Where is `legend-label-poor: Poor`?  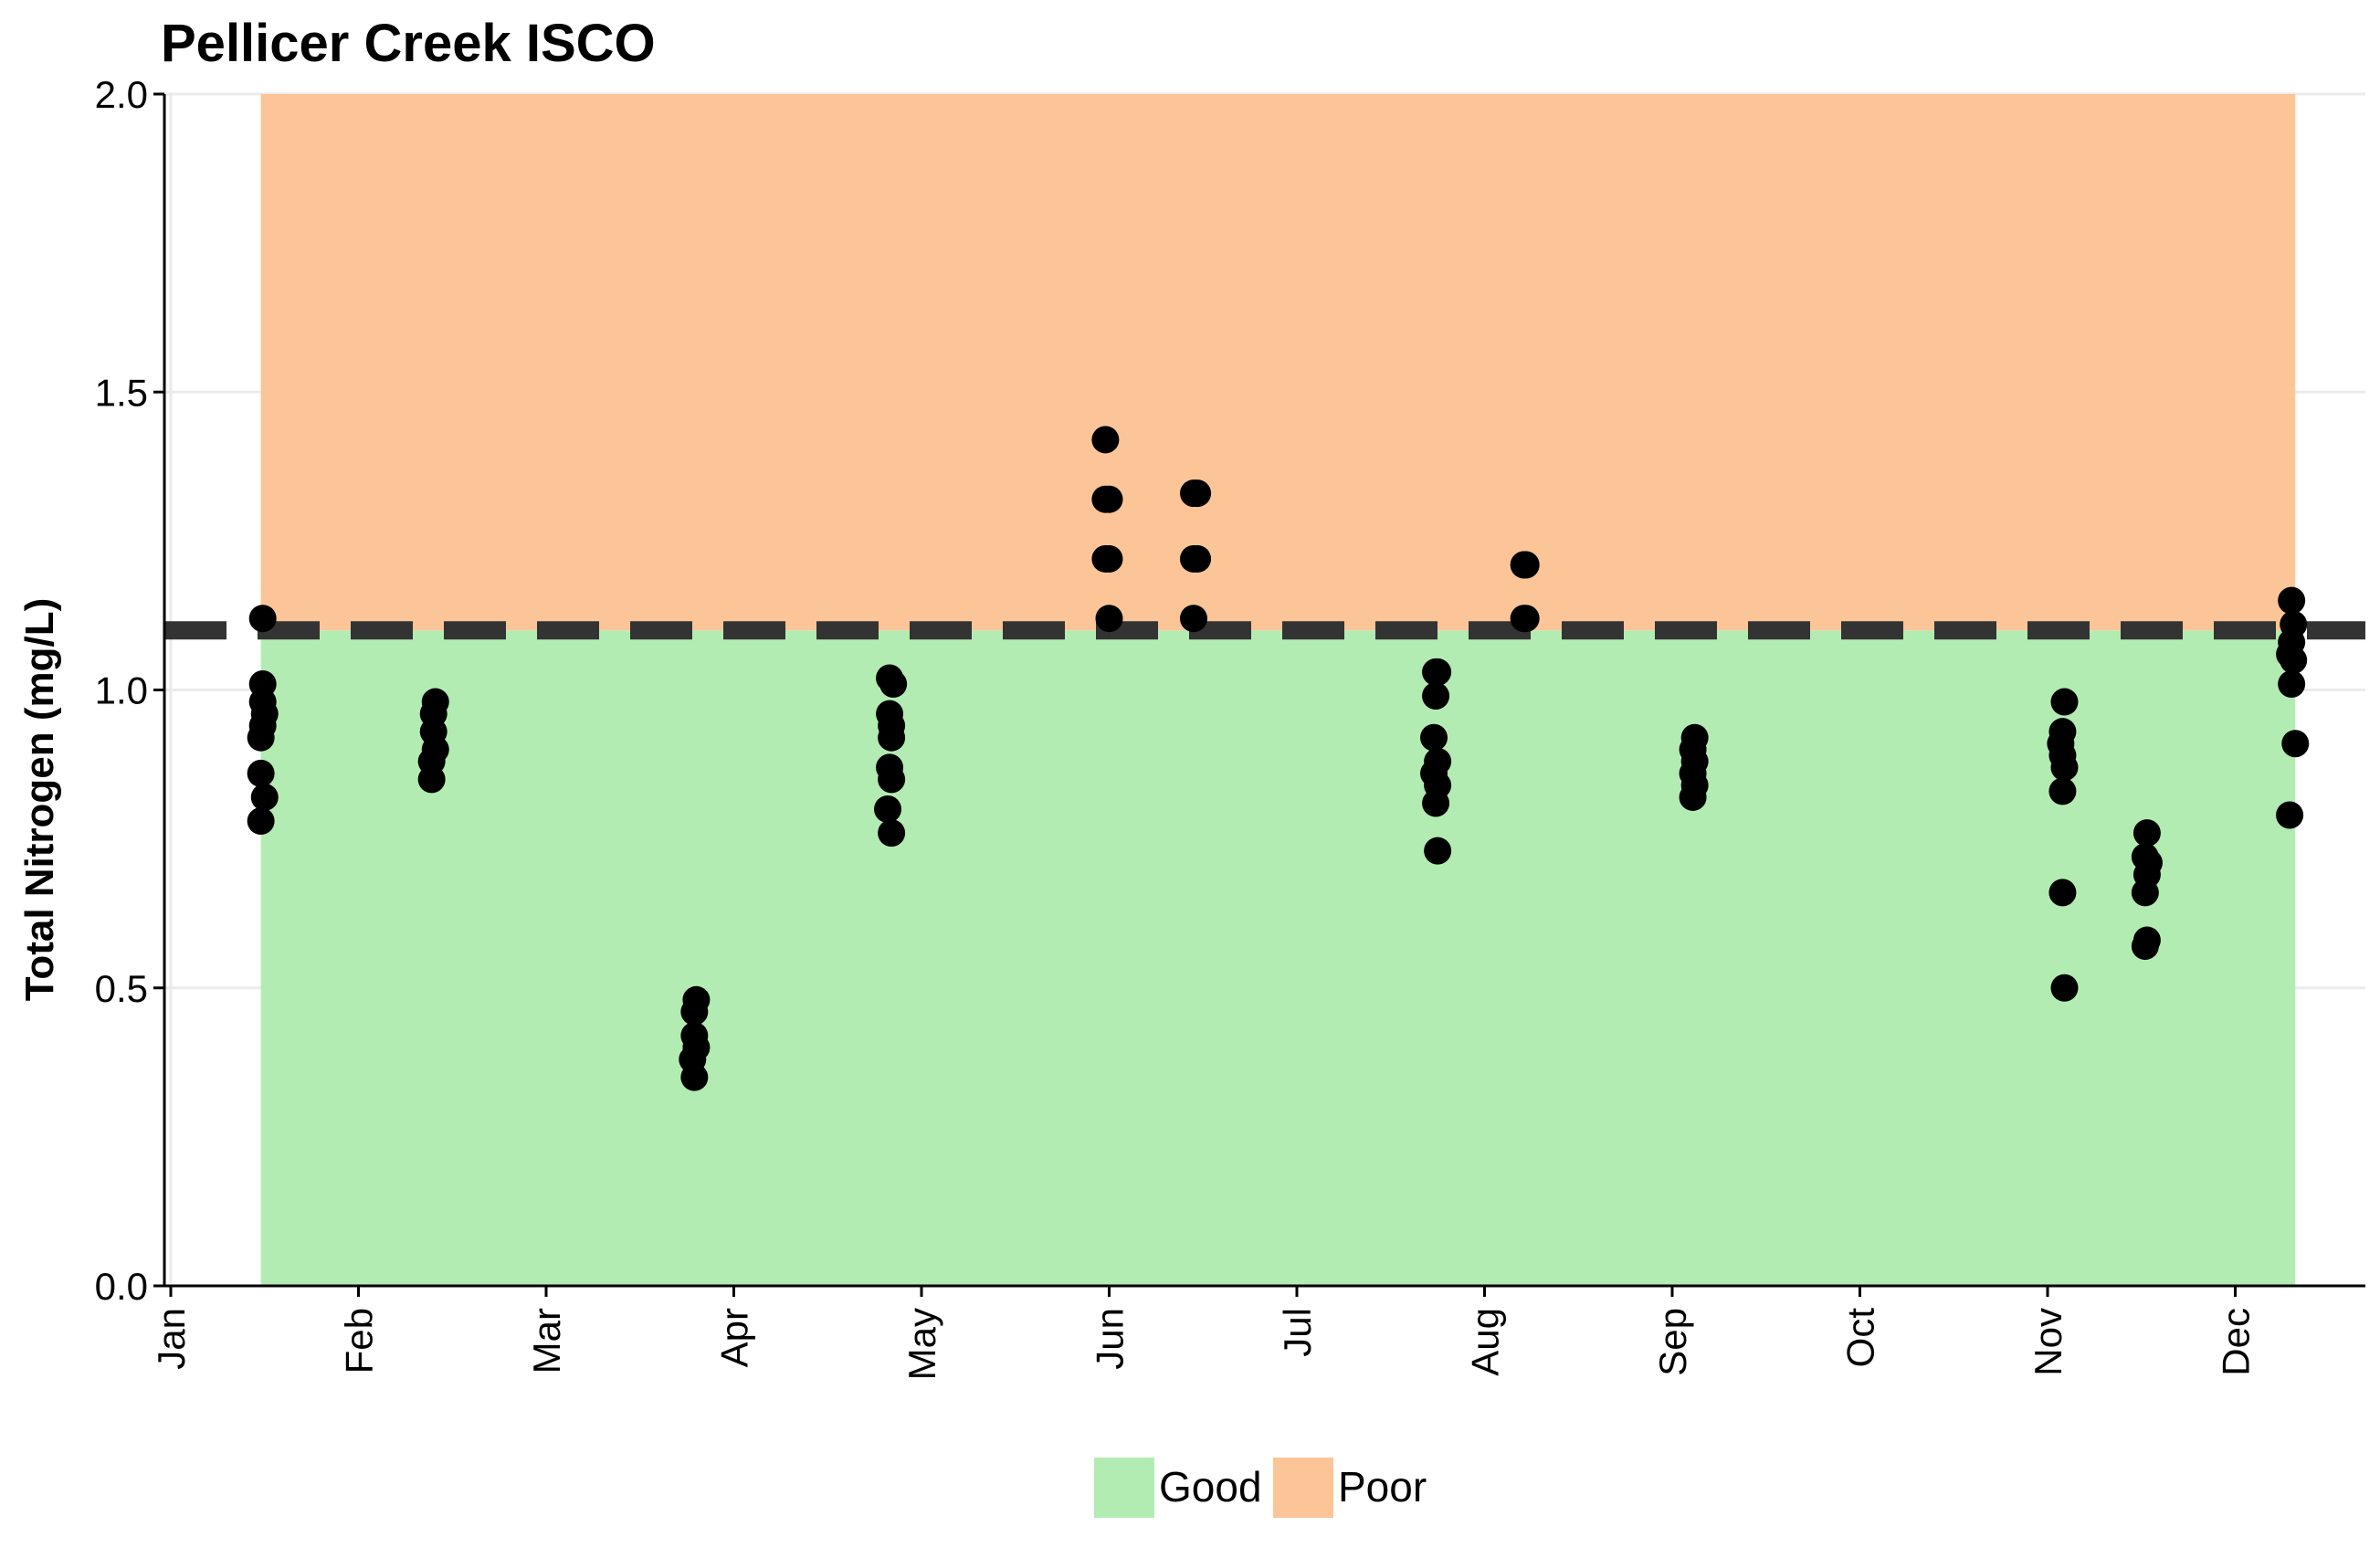 legend-label-poor: Poor is located at coordinates (1383, 1487).